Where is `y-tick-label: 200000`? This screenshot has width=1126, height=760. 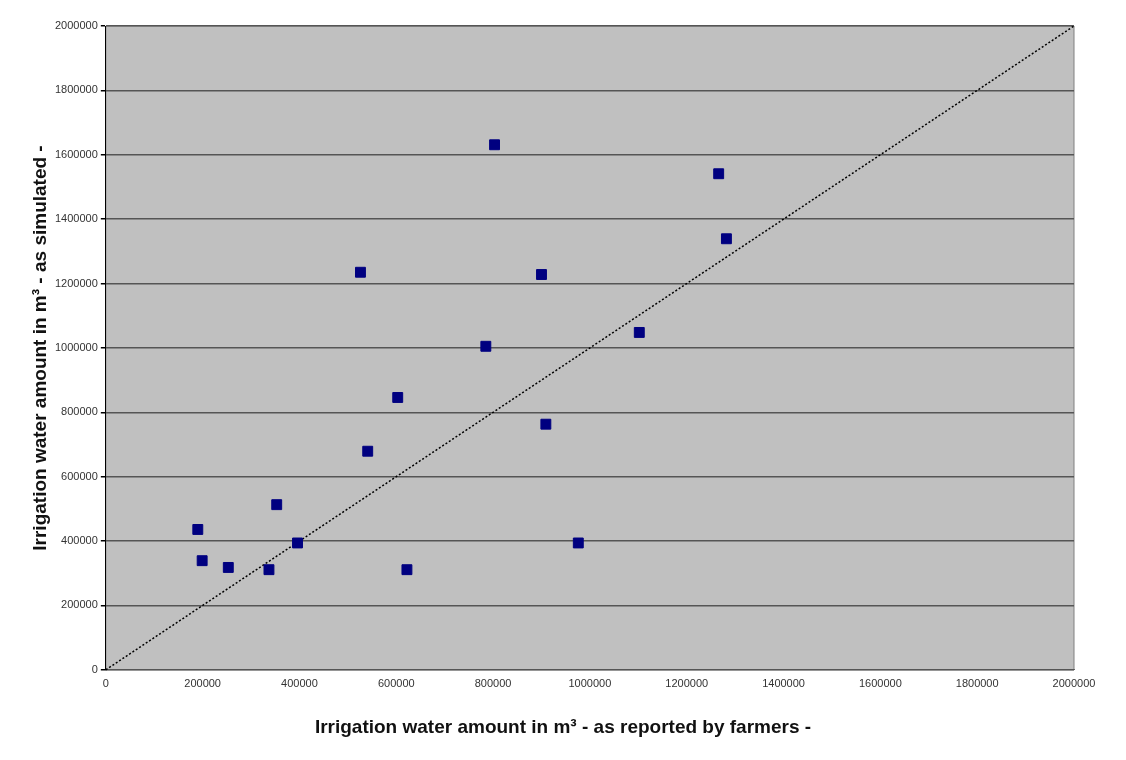
y-tick-label: 200000 is located at coordinates (79, 604).